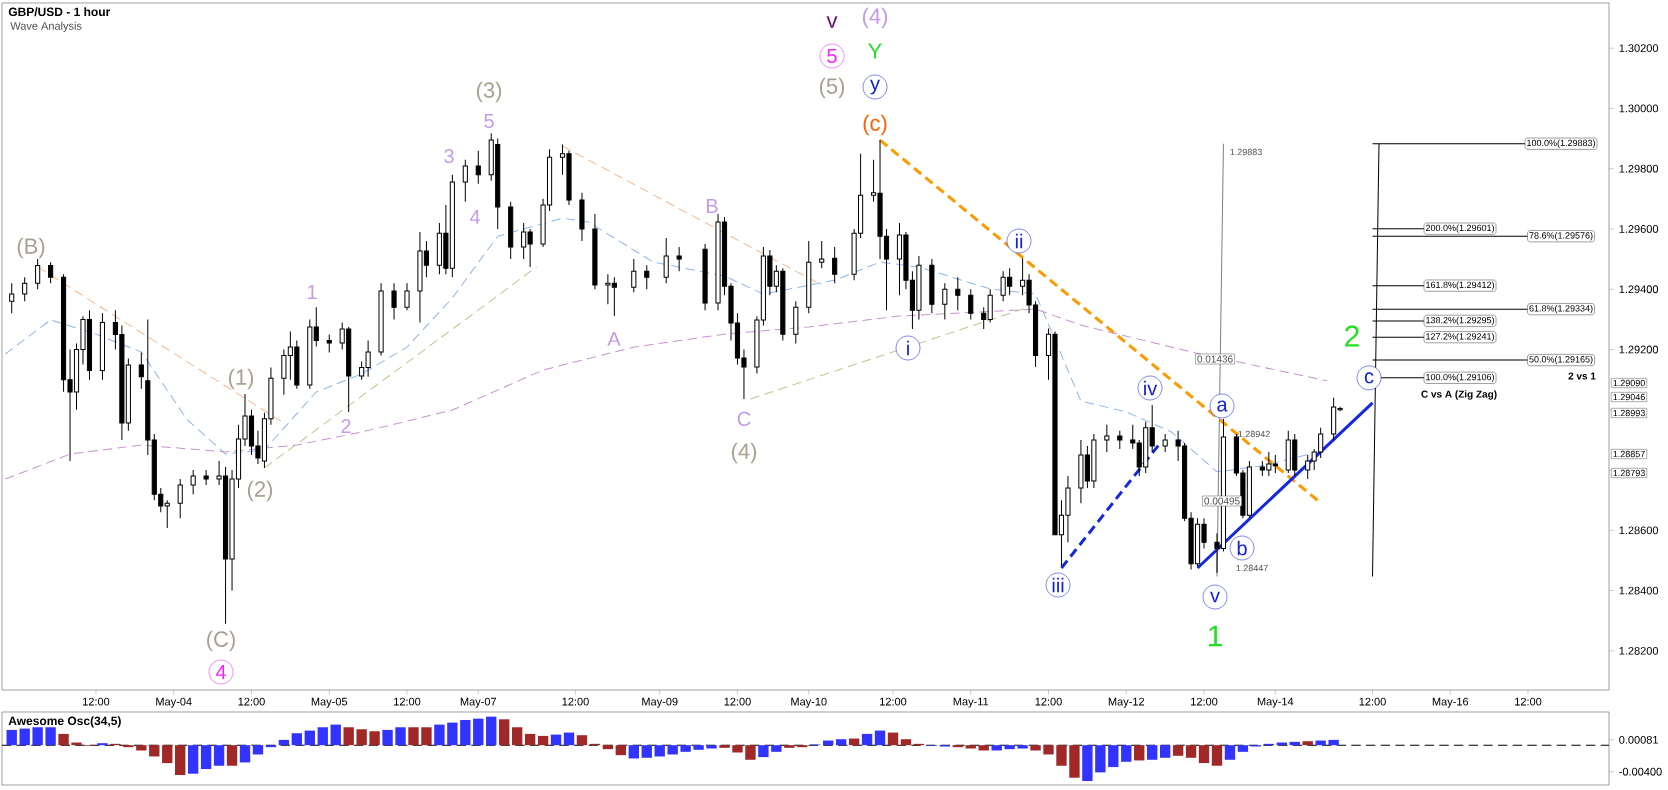 This screenshot has height=790, width=1668. What do you see at coordinates (1246, 152) in the screenshot?
I see `annotation: 1.29883` at bounding box center [1246, 152].